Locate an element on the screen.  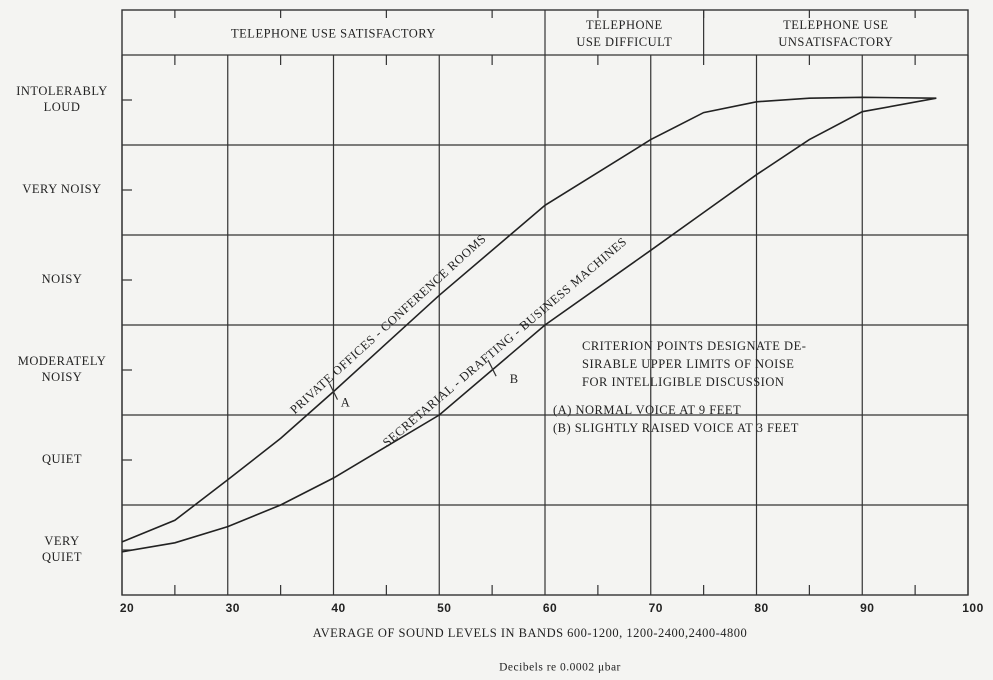
x-tick-label: 40 is located at coordinates (338, 608).